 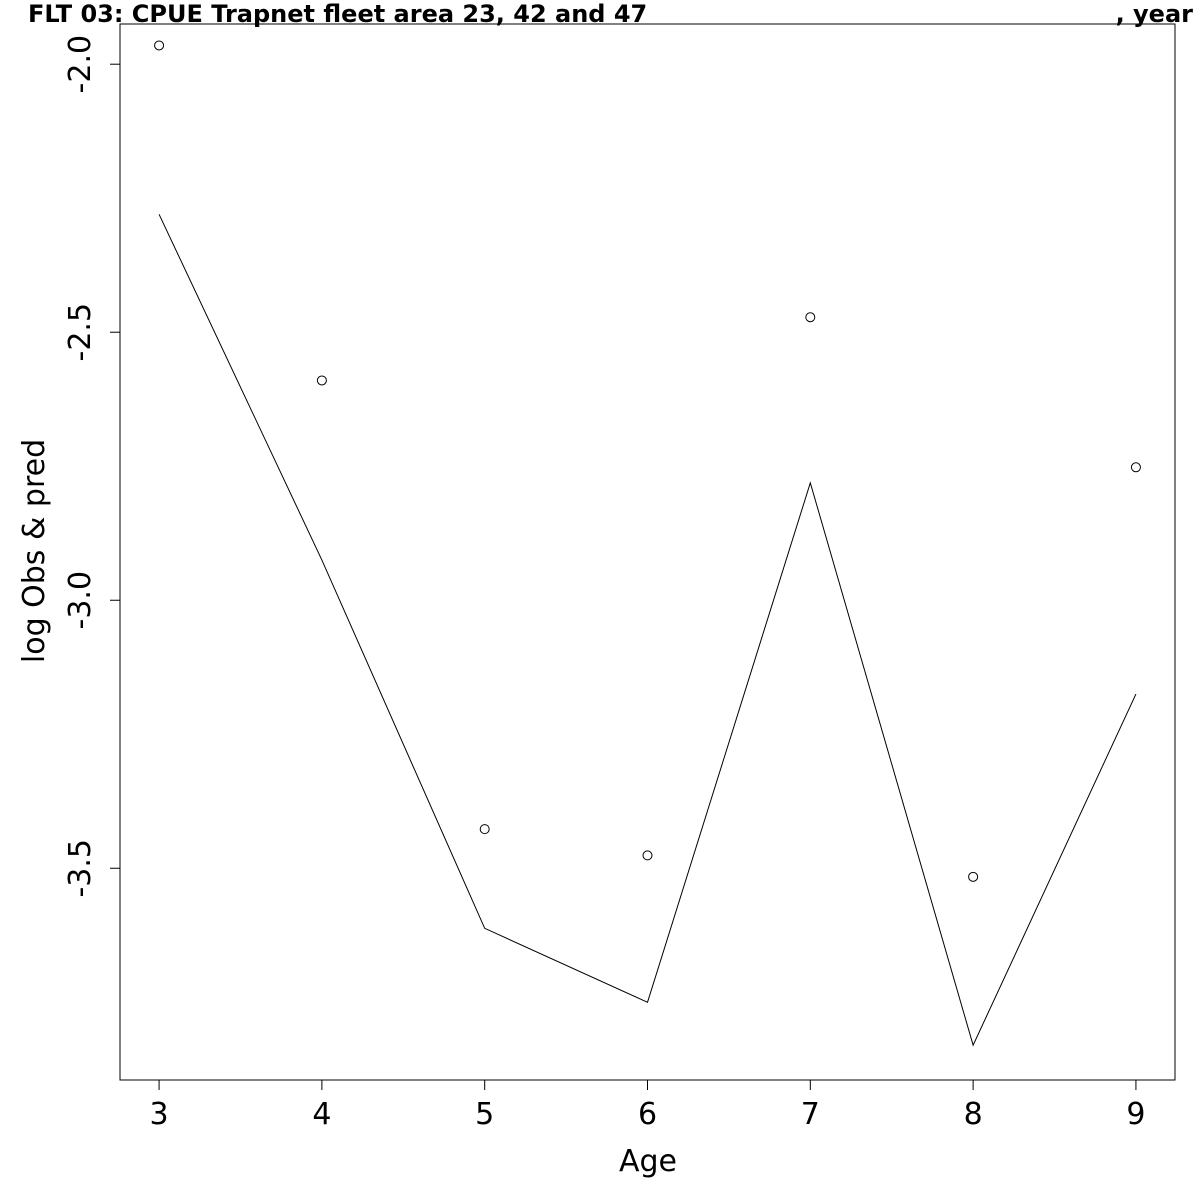 I want to click on y-tick-label: -3.0, so click(x=80, y=600).